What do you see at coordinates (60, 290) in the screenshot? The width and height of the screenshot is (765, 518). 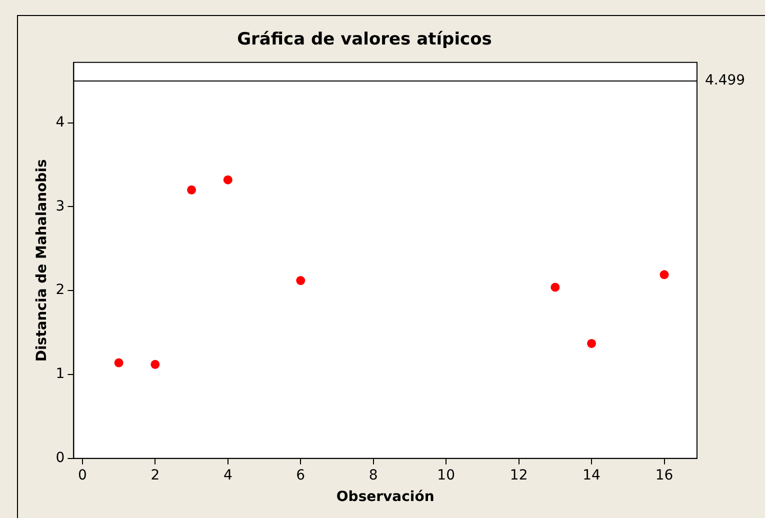 I see `y-tick-label: 2` at bounding box center [60, 290].